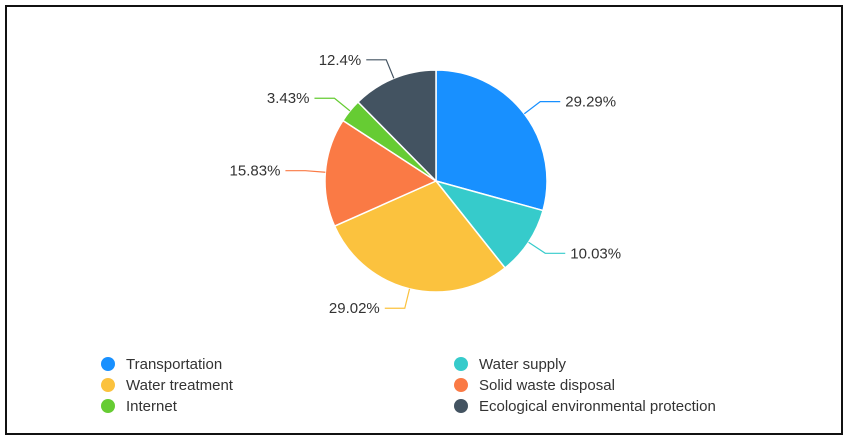 The image size is (852, 445). Describe the element at coordinates (288, 98) in the screenshot. I see `data-label-internet: 3.43%` at that location.